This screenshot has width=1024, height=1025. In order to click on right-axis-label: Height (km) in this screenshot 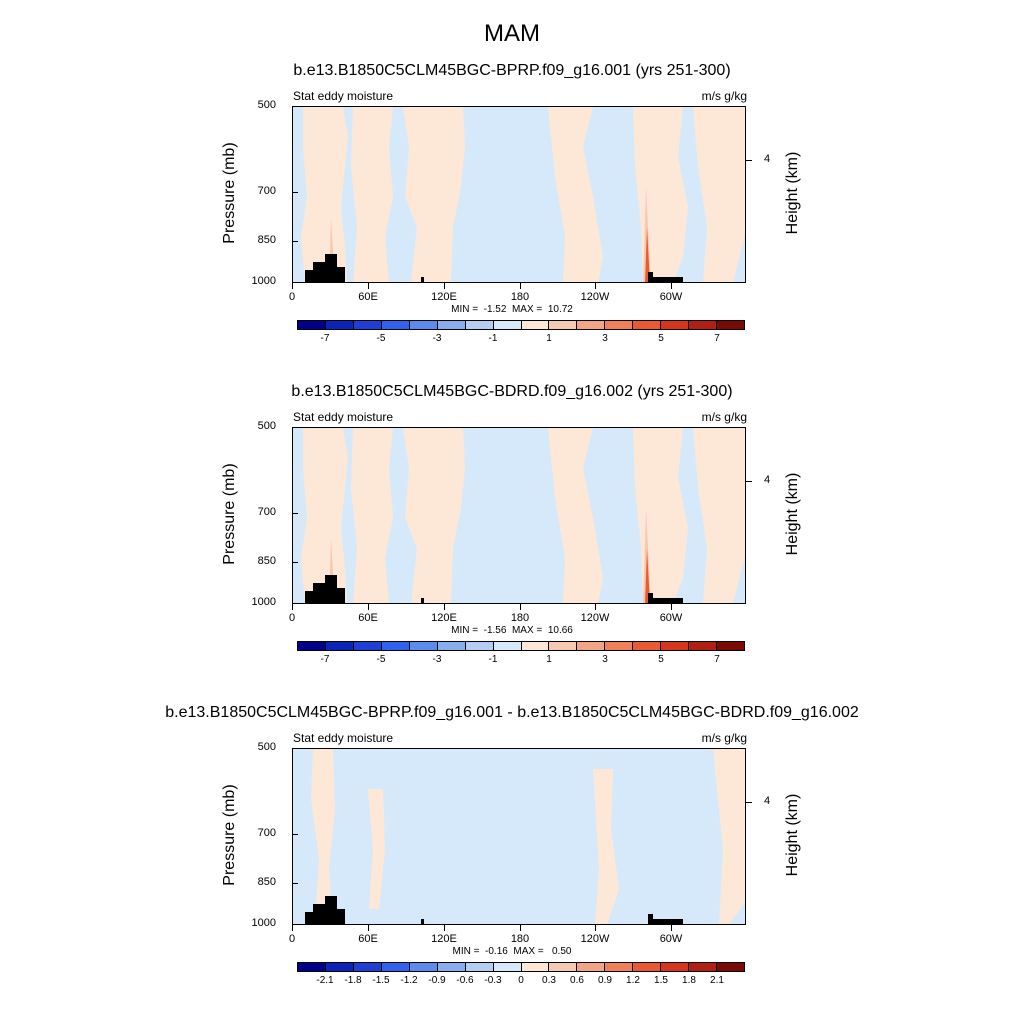, I will do `click(792, 835)`.